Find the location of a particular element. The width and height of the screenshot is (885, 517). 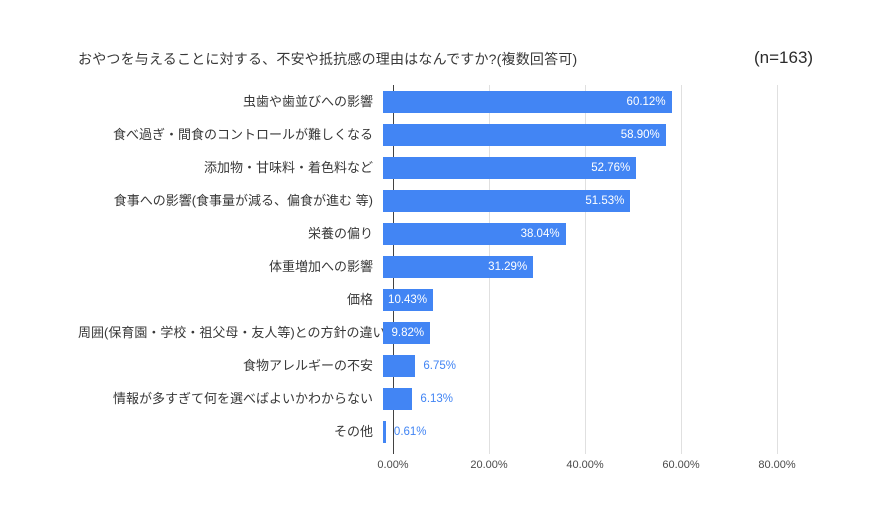

x-tick-label: 60.00% is located at coordinates (681, 465).